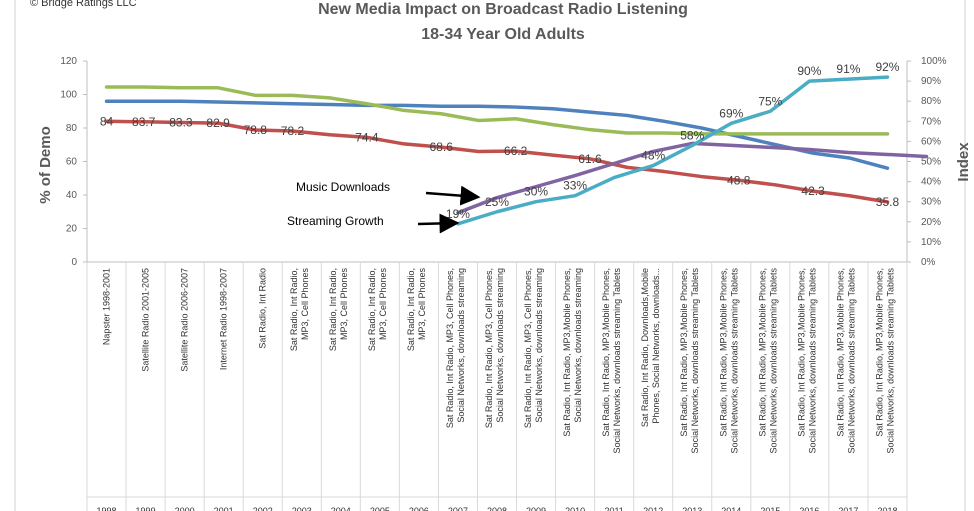  I want to click on y-tick-label: 0, so click(74, 262).